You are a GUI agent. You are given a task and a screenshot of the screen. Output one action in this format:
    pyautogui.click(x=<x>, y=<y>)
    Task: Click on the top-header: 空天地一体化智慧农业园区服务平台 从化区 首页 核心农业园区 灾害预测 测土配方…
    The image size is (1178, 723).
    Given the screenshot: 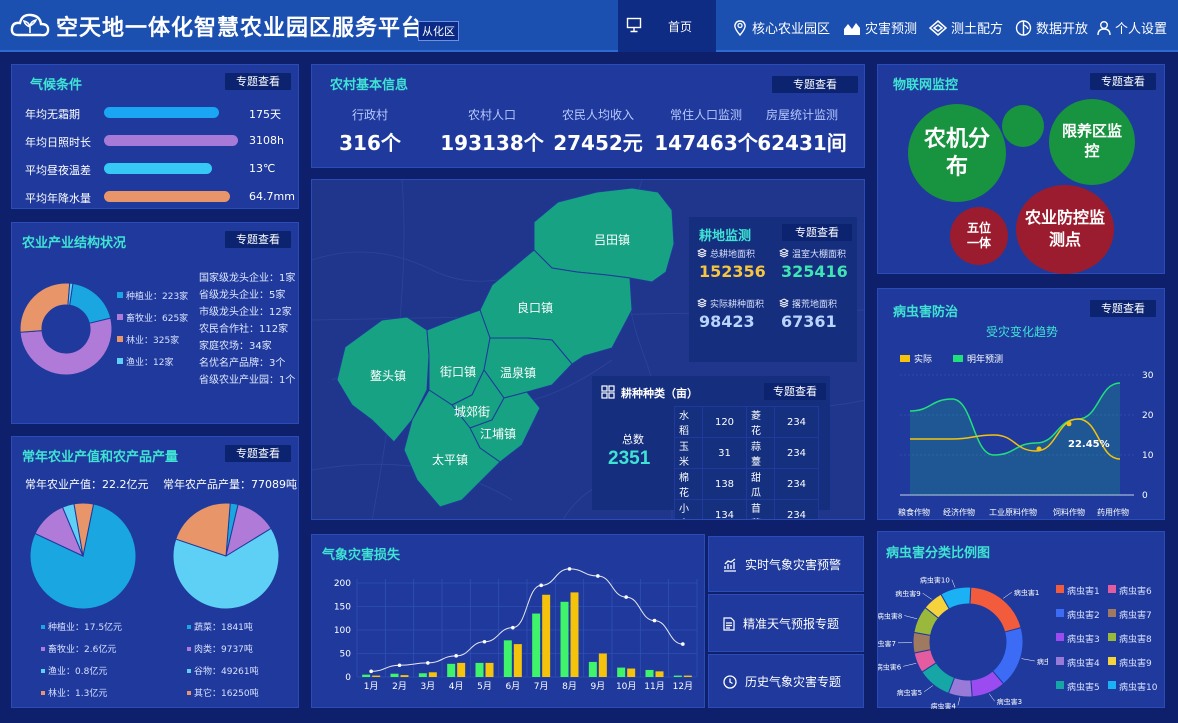 What is the action you would take?
    pyautogui.click(x=589, y=26)
    